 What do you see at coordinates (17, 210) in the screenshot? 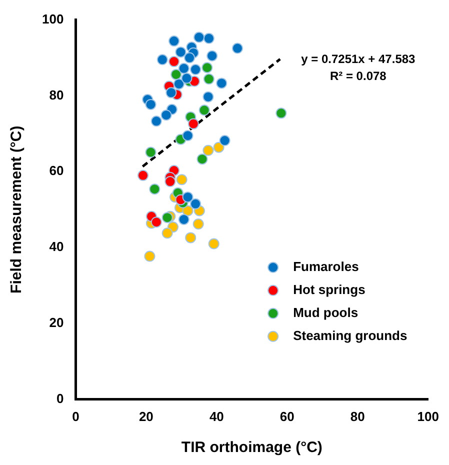
I see `y-axis-title: Field measurement (°C)` at bounding box center [17, 210].